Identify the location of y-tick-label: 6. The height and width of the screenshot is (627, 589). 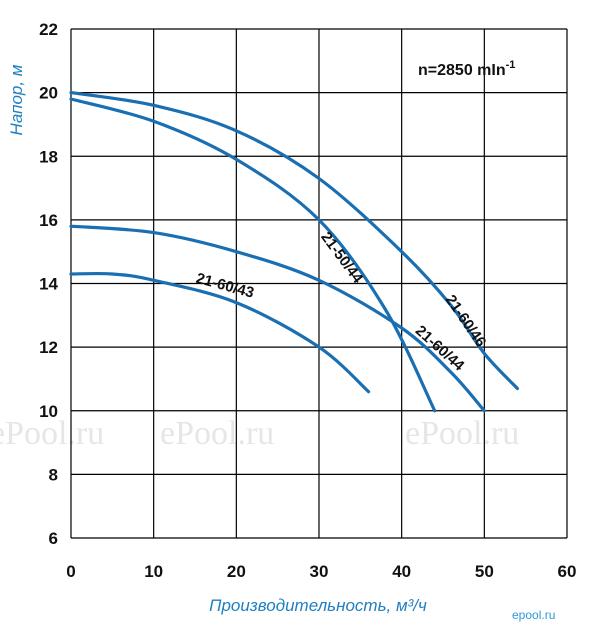
(53, 538).